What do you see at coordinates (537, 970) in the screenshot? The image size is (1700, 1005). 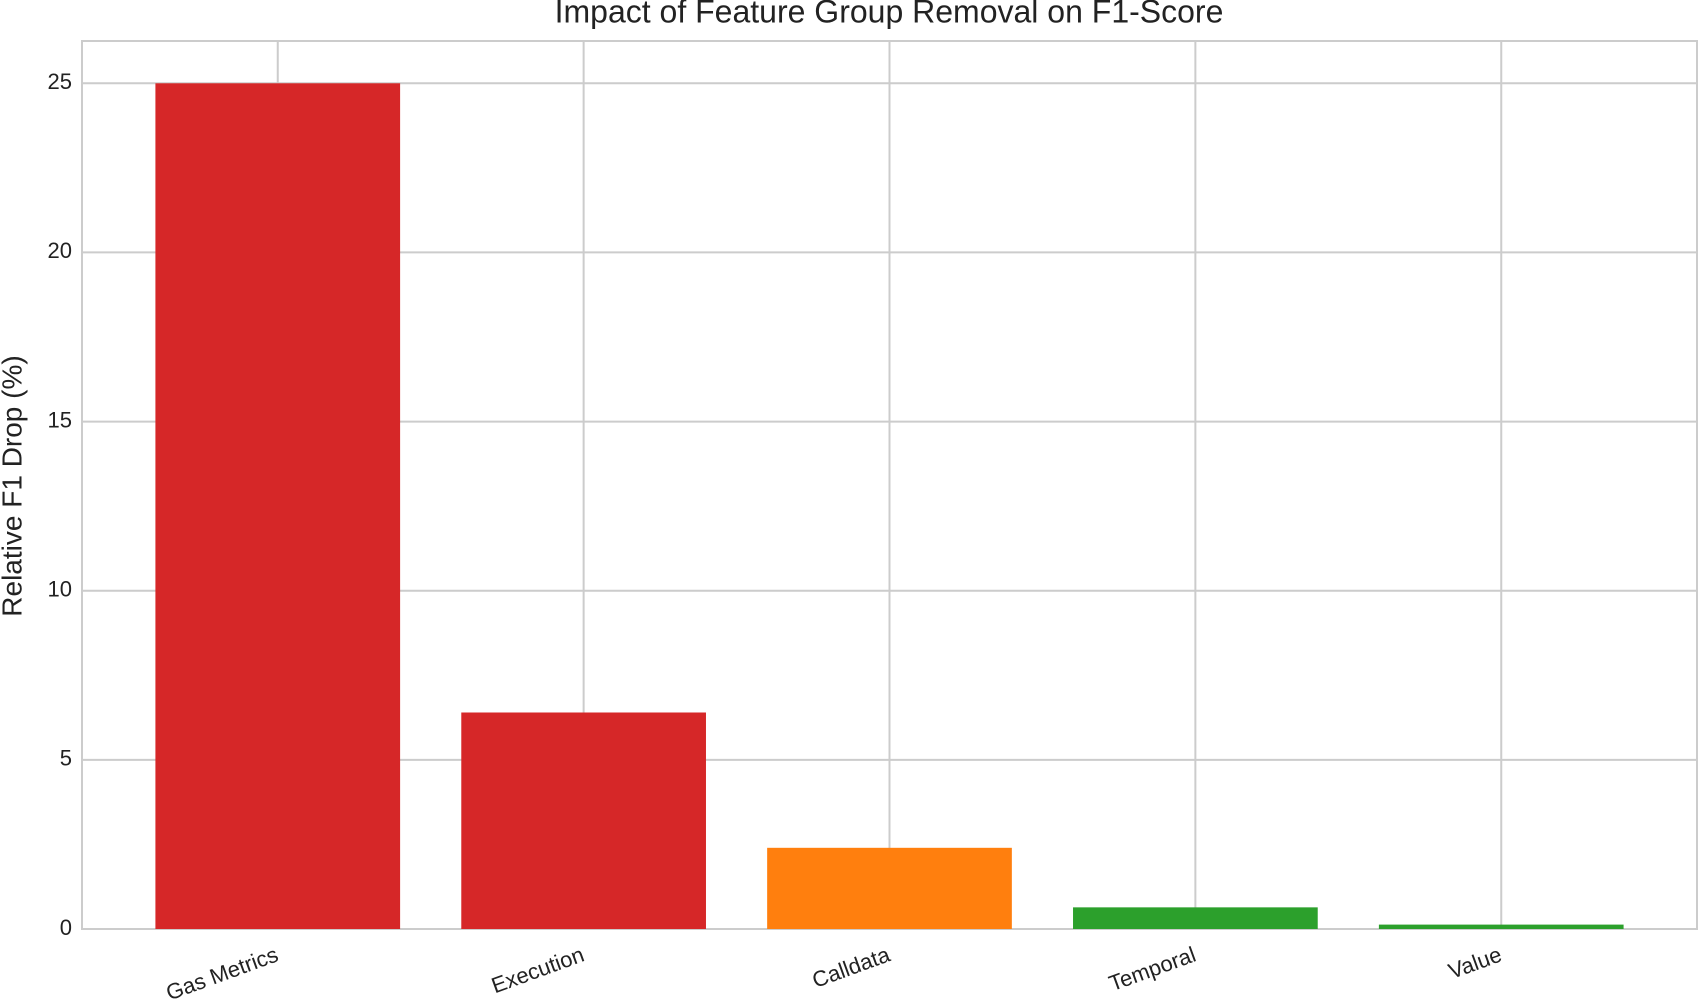 I see `x-tick-label: Execution` at bounding box center [537, 970].